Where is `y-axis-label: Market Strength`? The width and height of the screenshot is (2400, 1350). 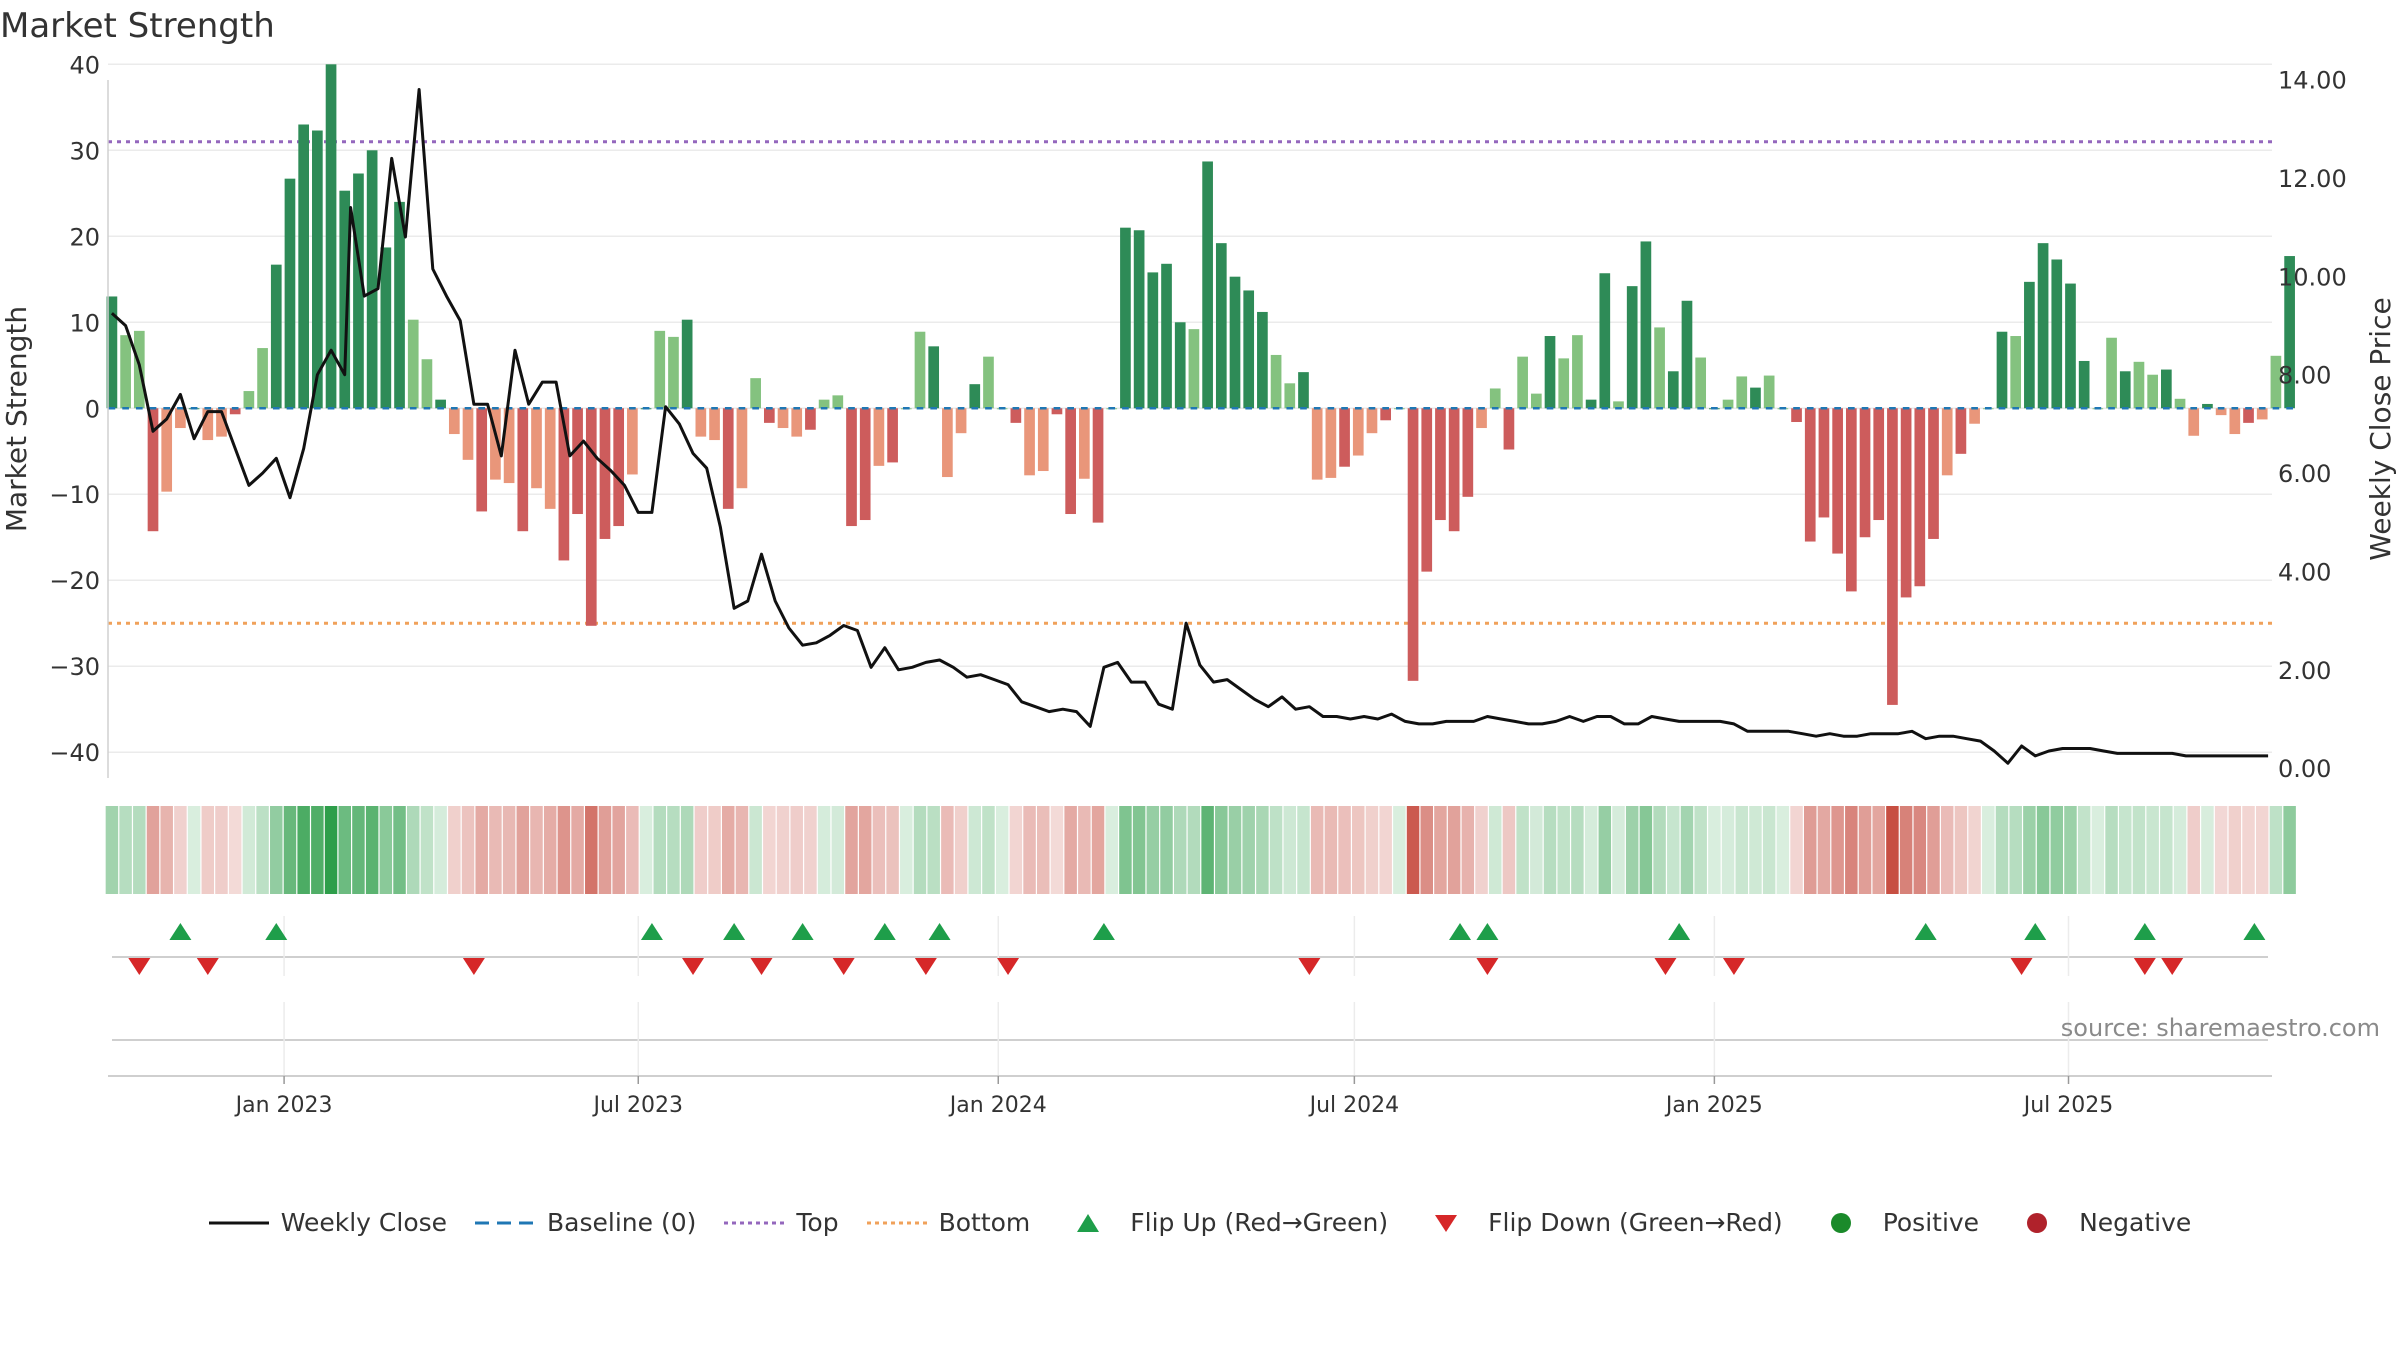 y-axis-label: Market Strength is located at coordinates (16, 419).